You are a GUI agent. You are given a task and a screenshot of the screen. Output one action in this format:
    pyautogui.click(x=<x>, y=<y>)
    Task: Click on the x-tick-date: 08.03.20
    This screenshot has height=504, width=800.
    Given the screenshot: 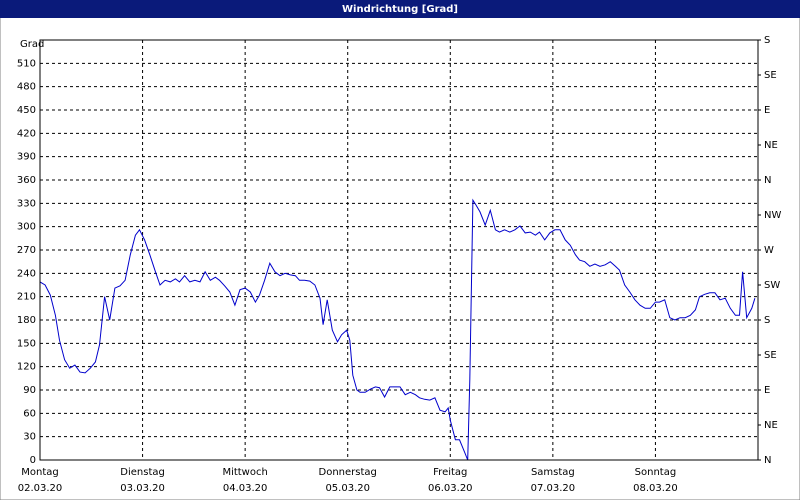 What is the action you would take?
    pyautogui.click(x=655, y=488)
    